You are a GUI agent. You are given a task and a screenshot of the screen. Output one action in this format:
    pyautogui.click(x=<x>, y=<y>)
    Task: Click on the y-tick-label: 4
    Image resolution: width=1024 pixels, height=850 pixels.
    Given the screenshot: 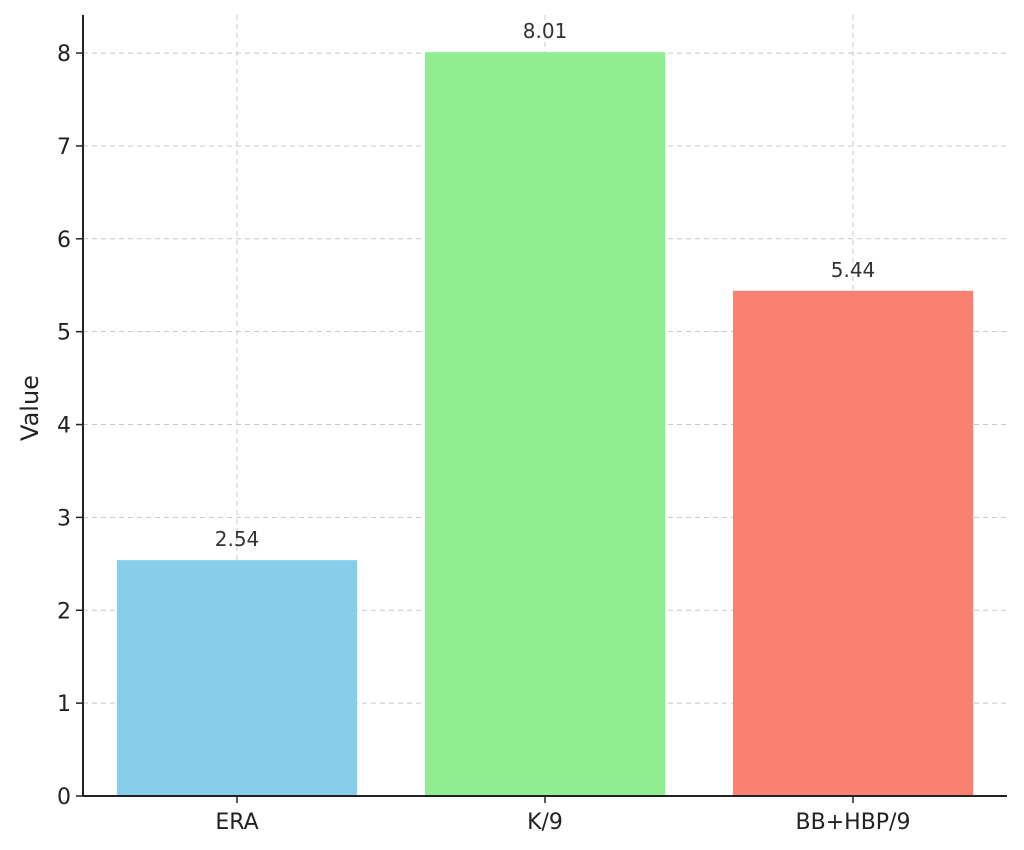 What is the action you would take?
    pyautogui.click(x=64, y=426)
    